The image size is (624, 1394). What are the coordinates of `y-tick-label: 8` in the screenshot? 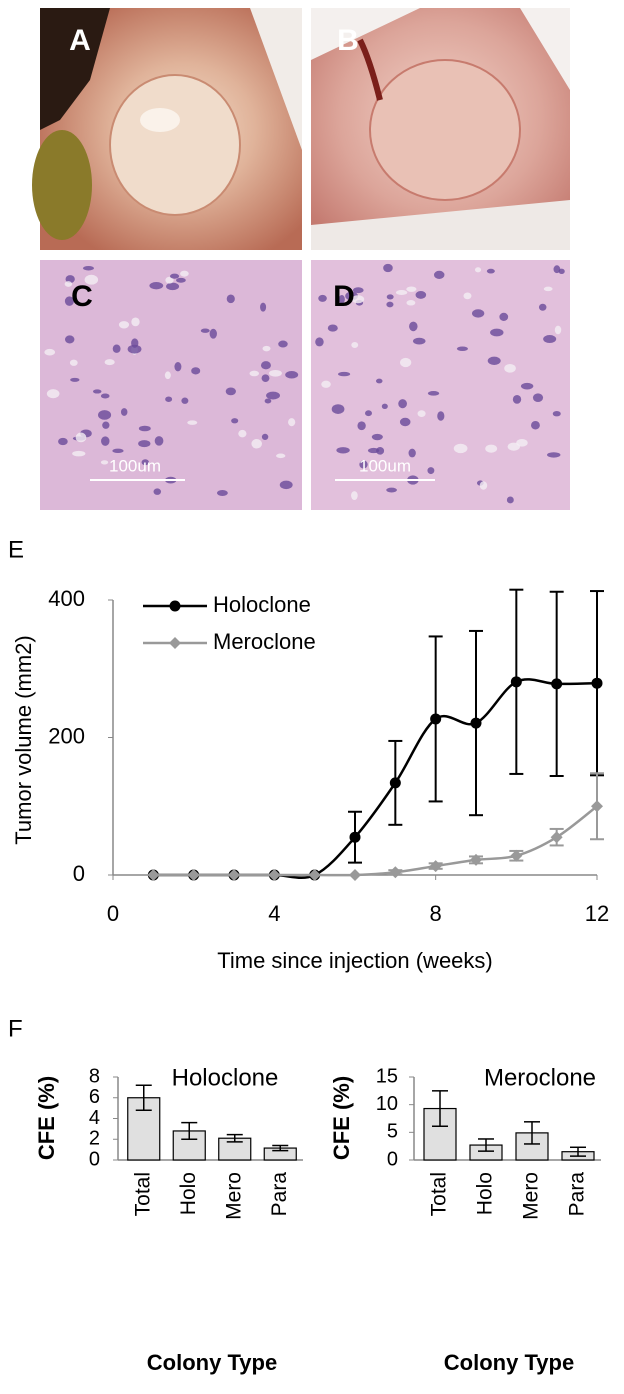 It's located at (94, 1076).